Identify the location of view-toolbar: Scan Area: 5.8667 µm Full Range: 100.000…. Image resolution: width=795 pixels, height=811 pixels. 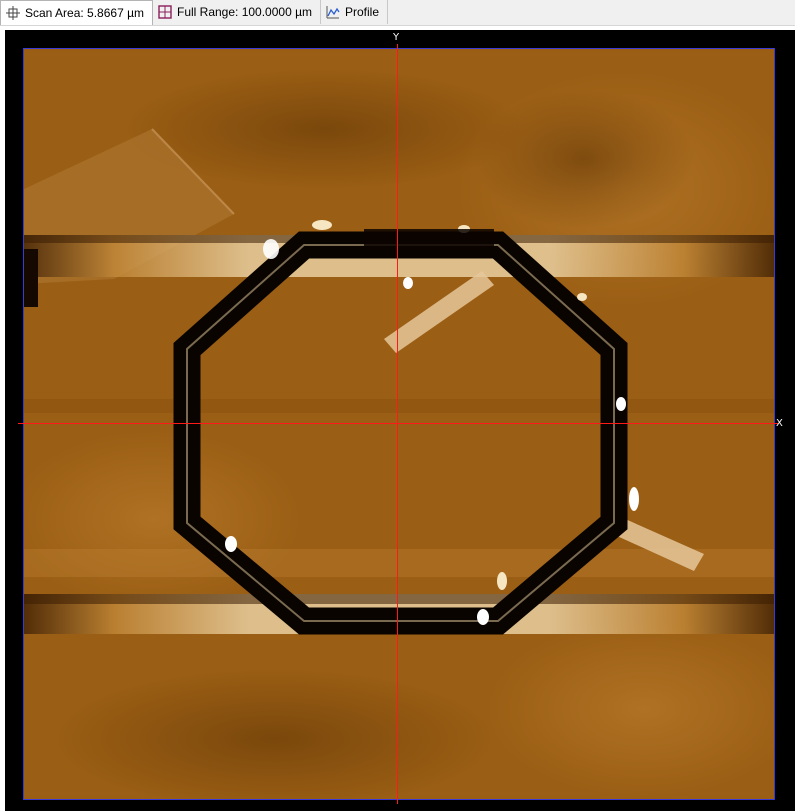
(397, 13).